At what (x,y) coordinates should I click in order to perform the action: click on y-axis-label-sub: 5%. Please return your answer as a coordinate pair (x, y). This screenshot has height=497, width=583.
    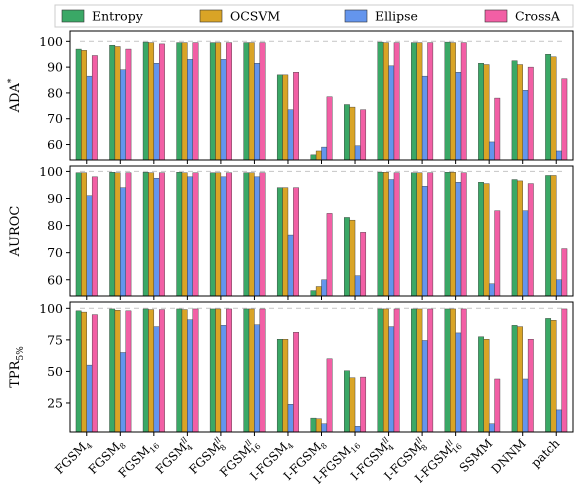
    Looking at the image, I should click on (21, 353).